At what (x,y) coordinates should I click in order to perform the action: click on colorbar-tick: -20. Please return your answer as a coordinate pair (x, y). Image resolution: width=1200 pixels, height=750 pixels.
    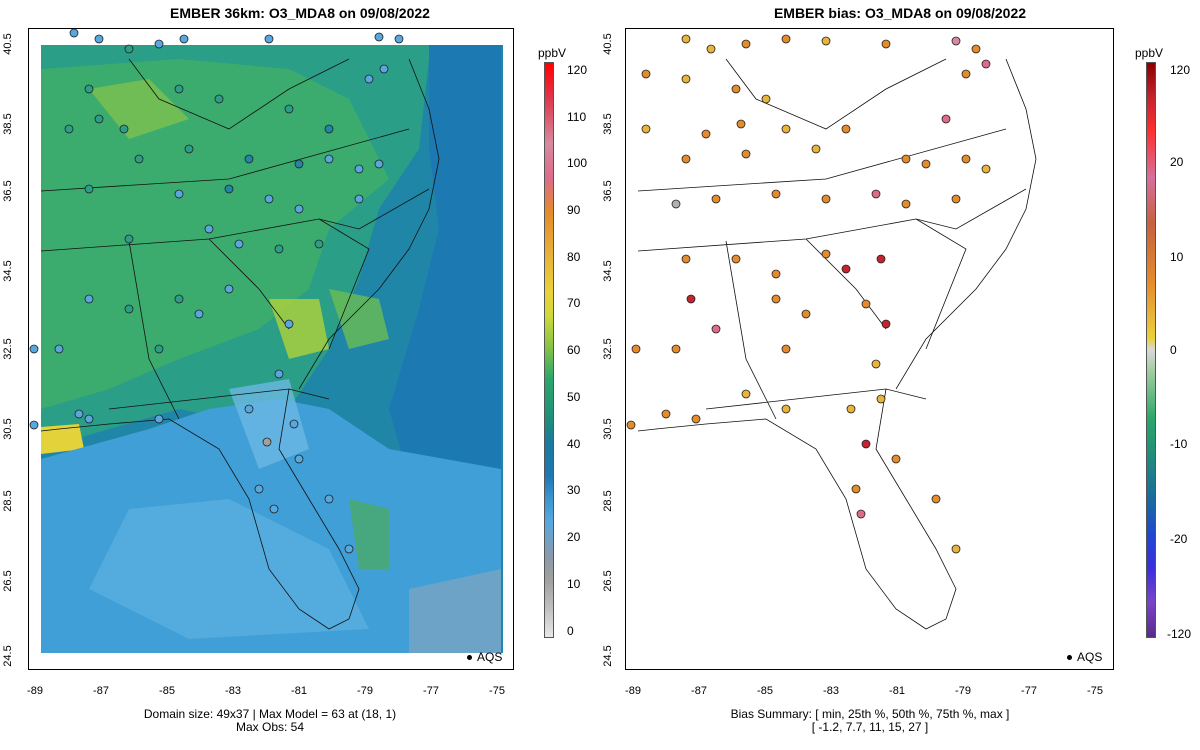
    Looking at the image, I should click on (1179, 539).